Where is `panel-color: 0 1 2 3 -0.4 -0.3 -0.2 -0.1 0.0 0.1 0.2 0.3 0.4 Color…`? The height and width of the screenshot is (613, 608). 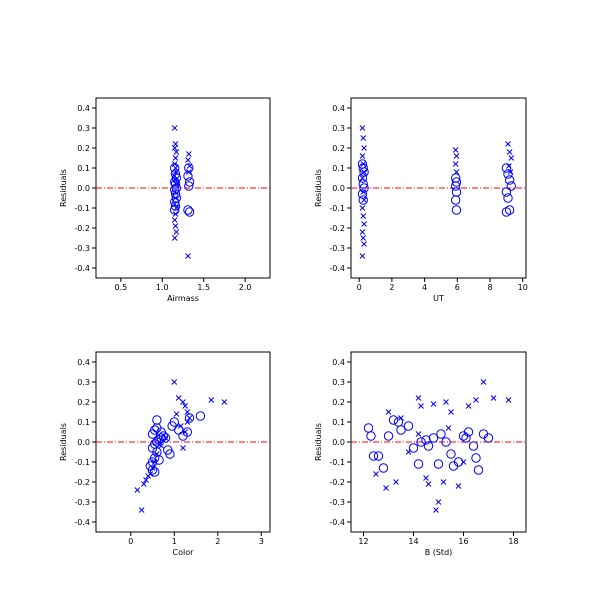 panel-color: 0 1 2 3 -0.4 -0.3 -0.2 -0.1 0.0 0.1 0.2 0.3 0.4 Color… is located at coordinates (165, 454).